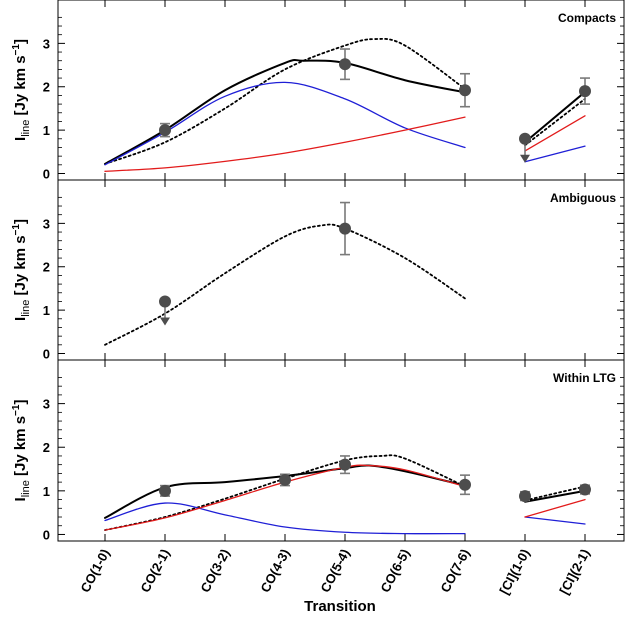  I want to click on panel-title: Ambiguous, so click(583, 198).